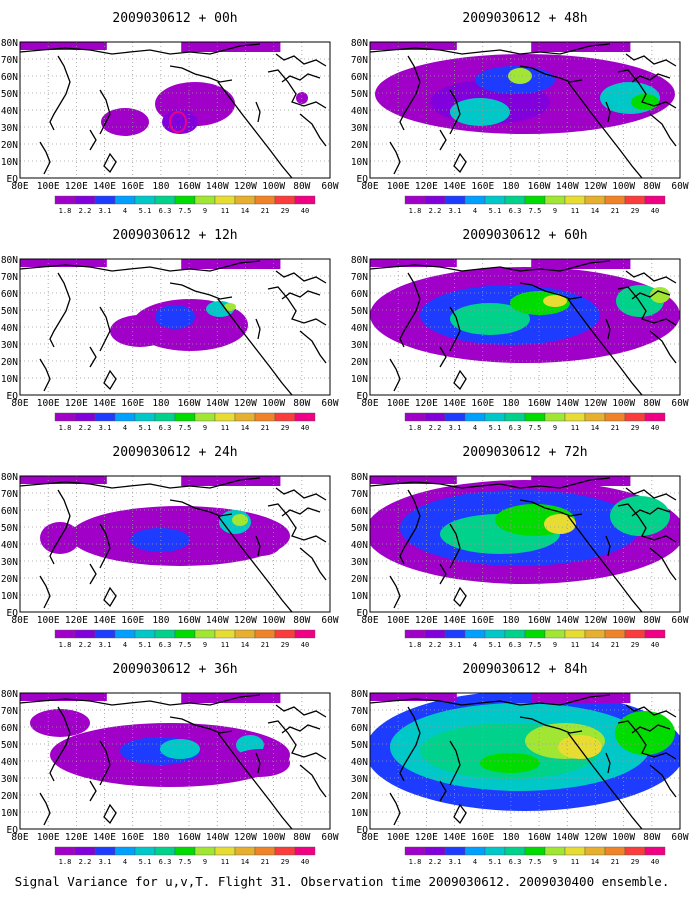 The height and width of the screenshot is (900, 700). What do you see at coordinates (495, 428) in the screenshot?
I see `colorbar-label: 5.1` at bounding box center [495, 428].